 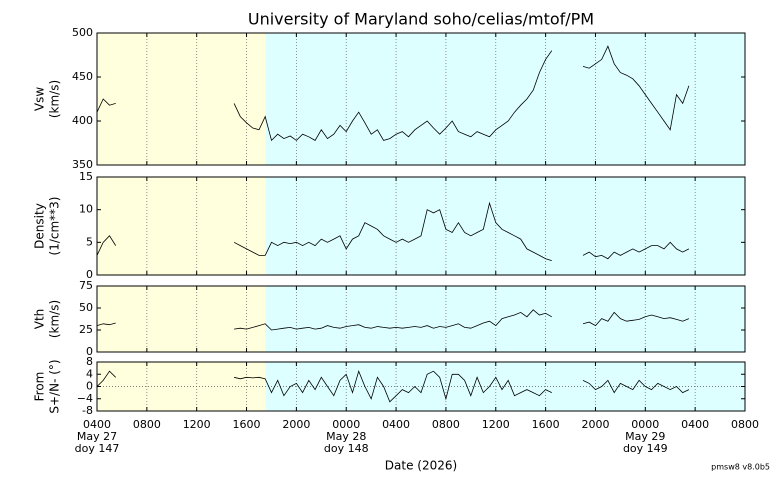 I want to click on y-tick-label: 4, so click(x=89, y=373).